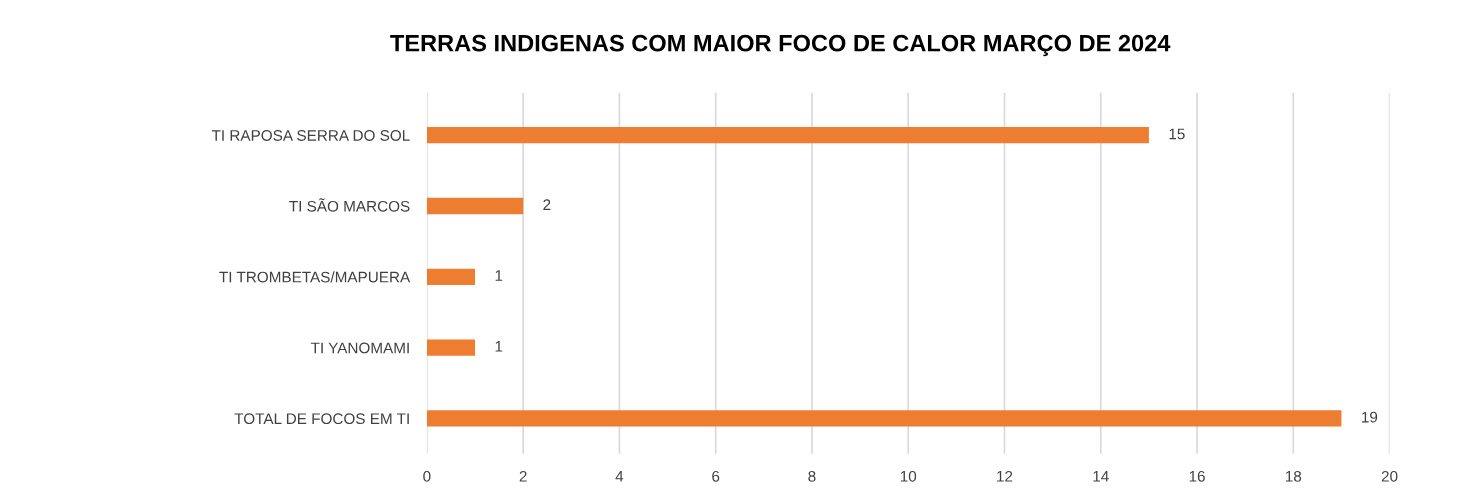 This screenshot has height=488, width=1472. I want to click on x-tick-label: 16, so click(1197, 476).